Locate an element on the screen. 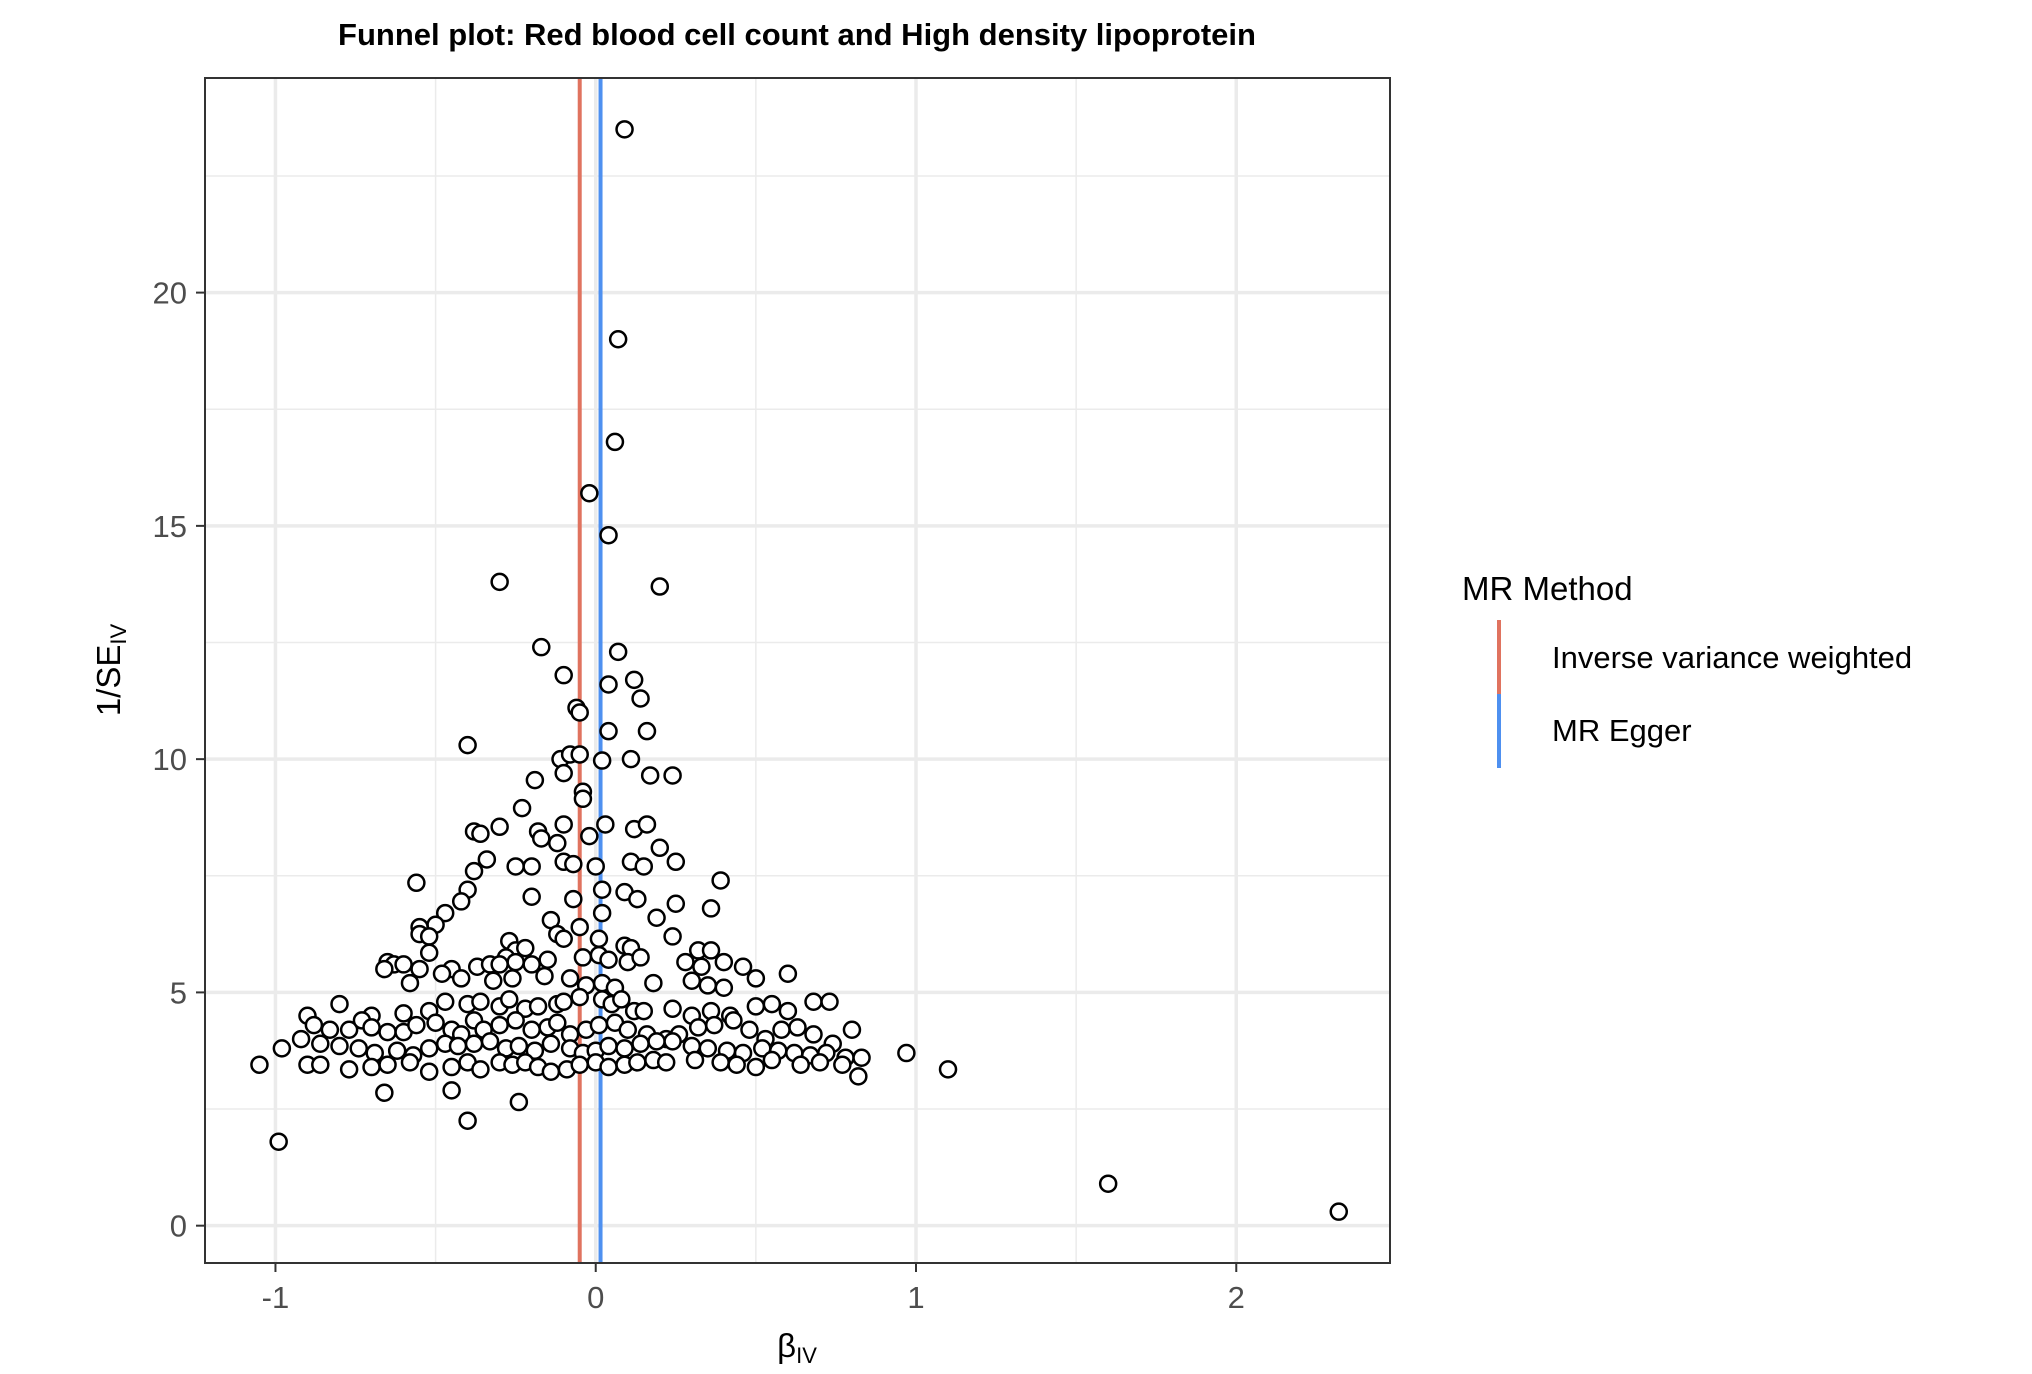 This screenshot has width=2032, height=1374. x-tick-label: -1 is located at coordinates (276, 1297).